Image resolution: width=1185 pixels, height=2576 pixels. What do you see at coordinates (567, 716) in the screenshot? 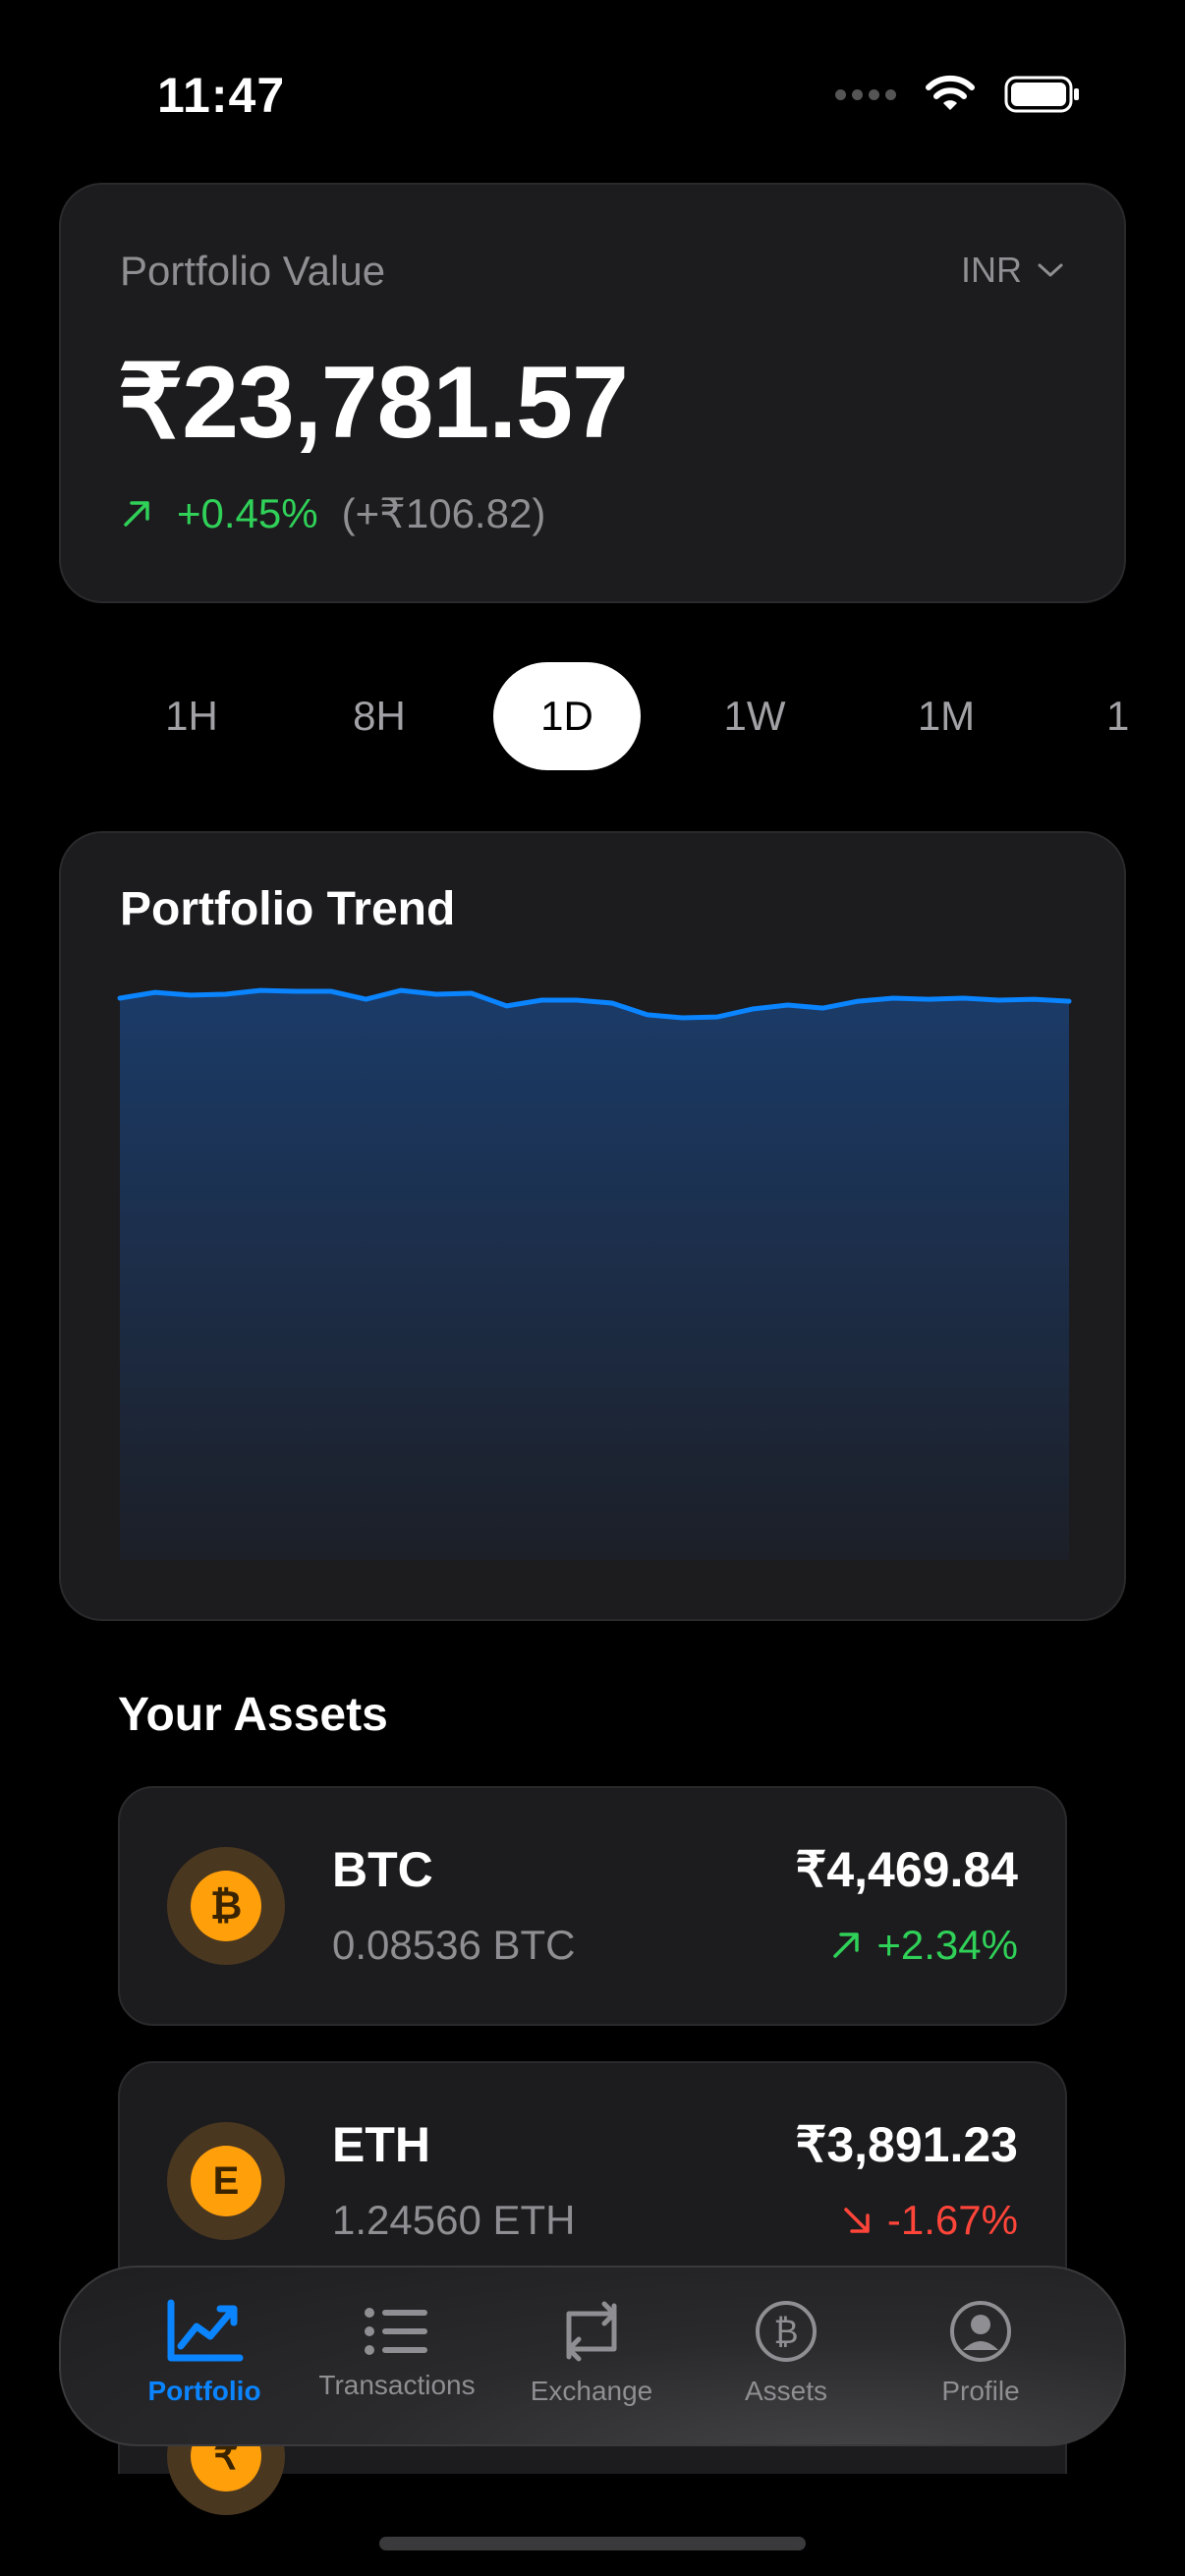
I see `tab-1d: 1D` at bounding box center [567, 716].